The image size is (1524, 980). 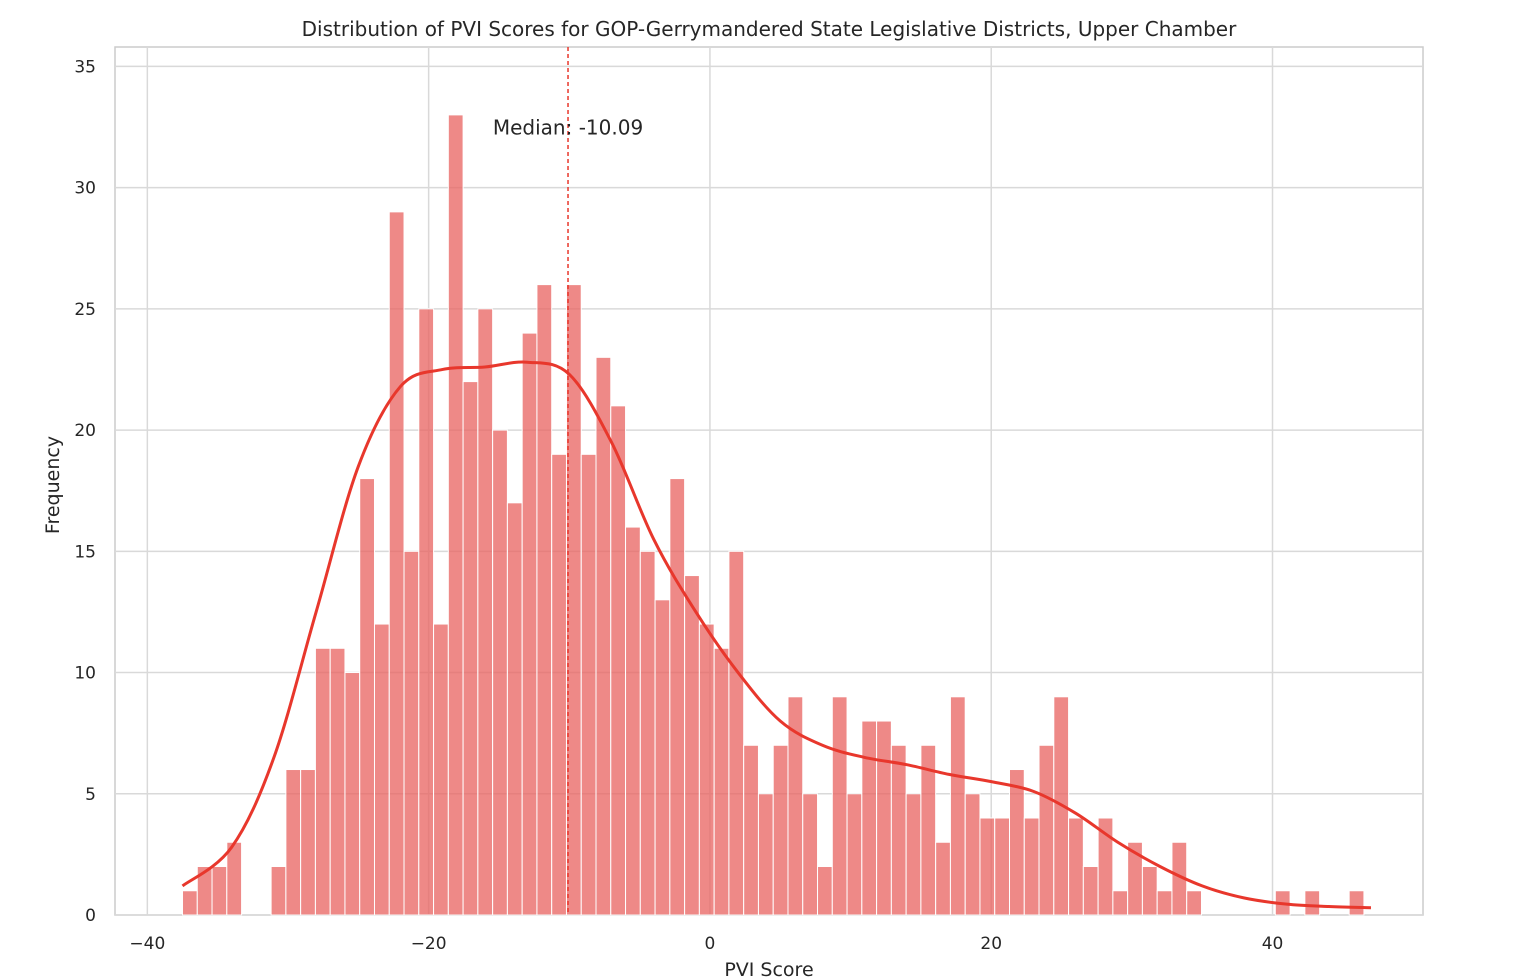 I want to click on y-tick-label: 25, so click(x=85, y=310).